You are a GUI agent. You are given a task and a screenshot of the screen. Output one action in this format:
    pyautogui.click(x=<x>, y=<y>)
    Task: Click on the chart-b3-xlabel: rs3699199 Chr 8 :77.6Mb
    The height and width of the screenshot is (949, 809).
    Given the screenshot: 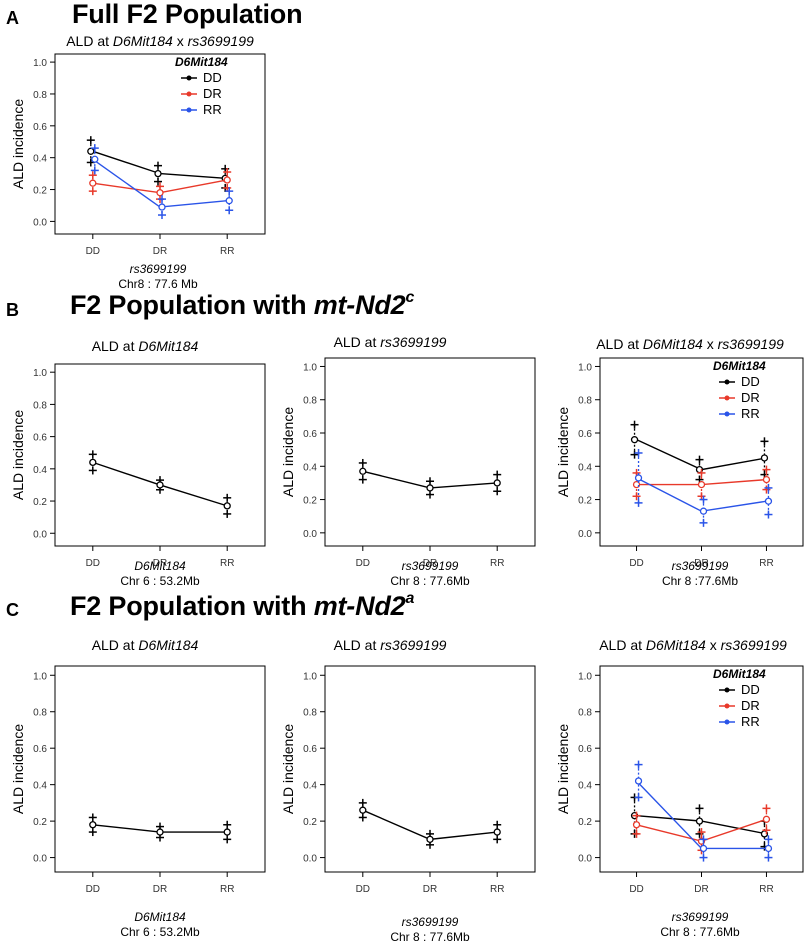 What is the action you would take?
    pyautogui.click(x=700, y=574)
    